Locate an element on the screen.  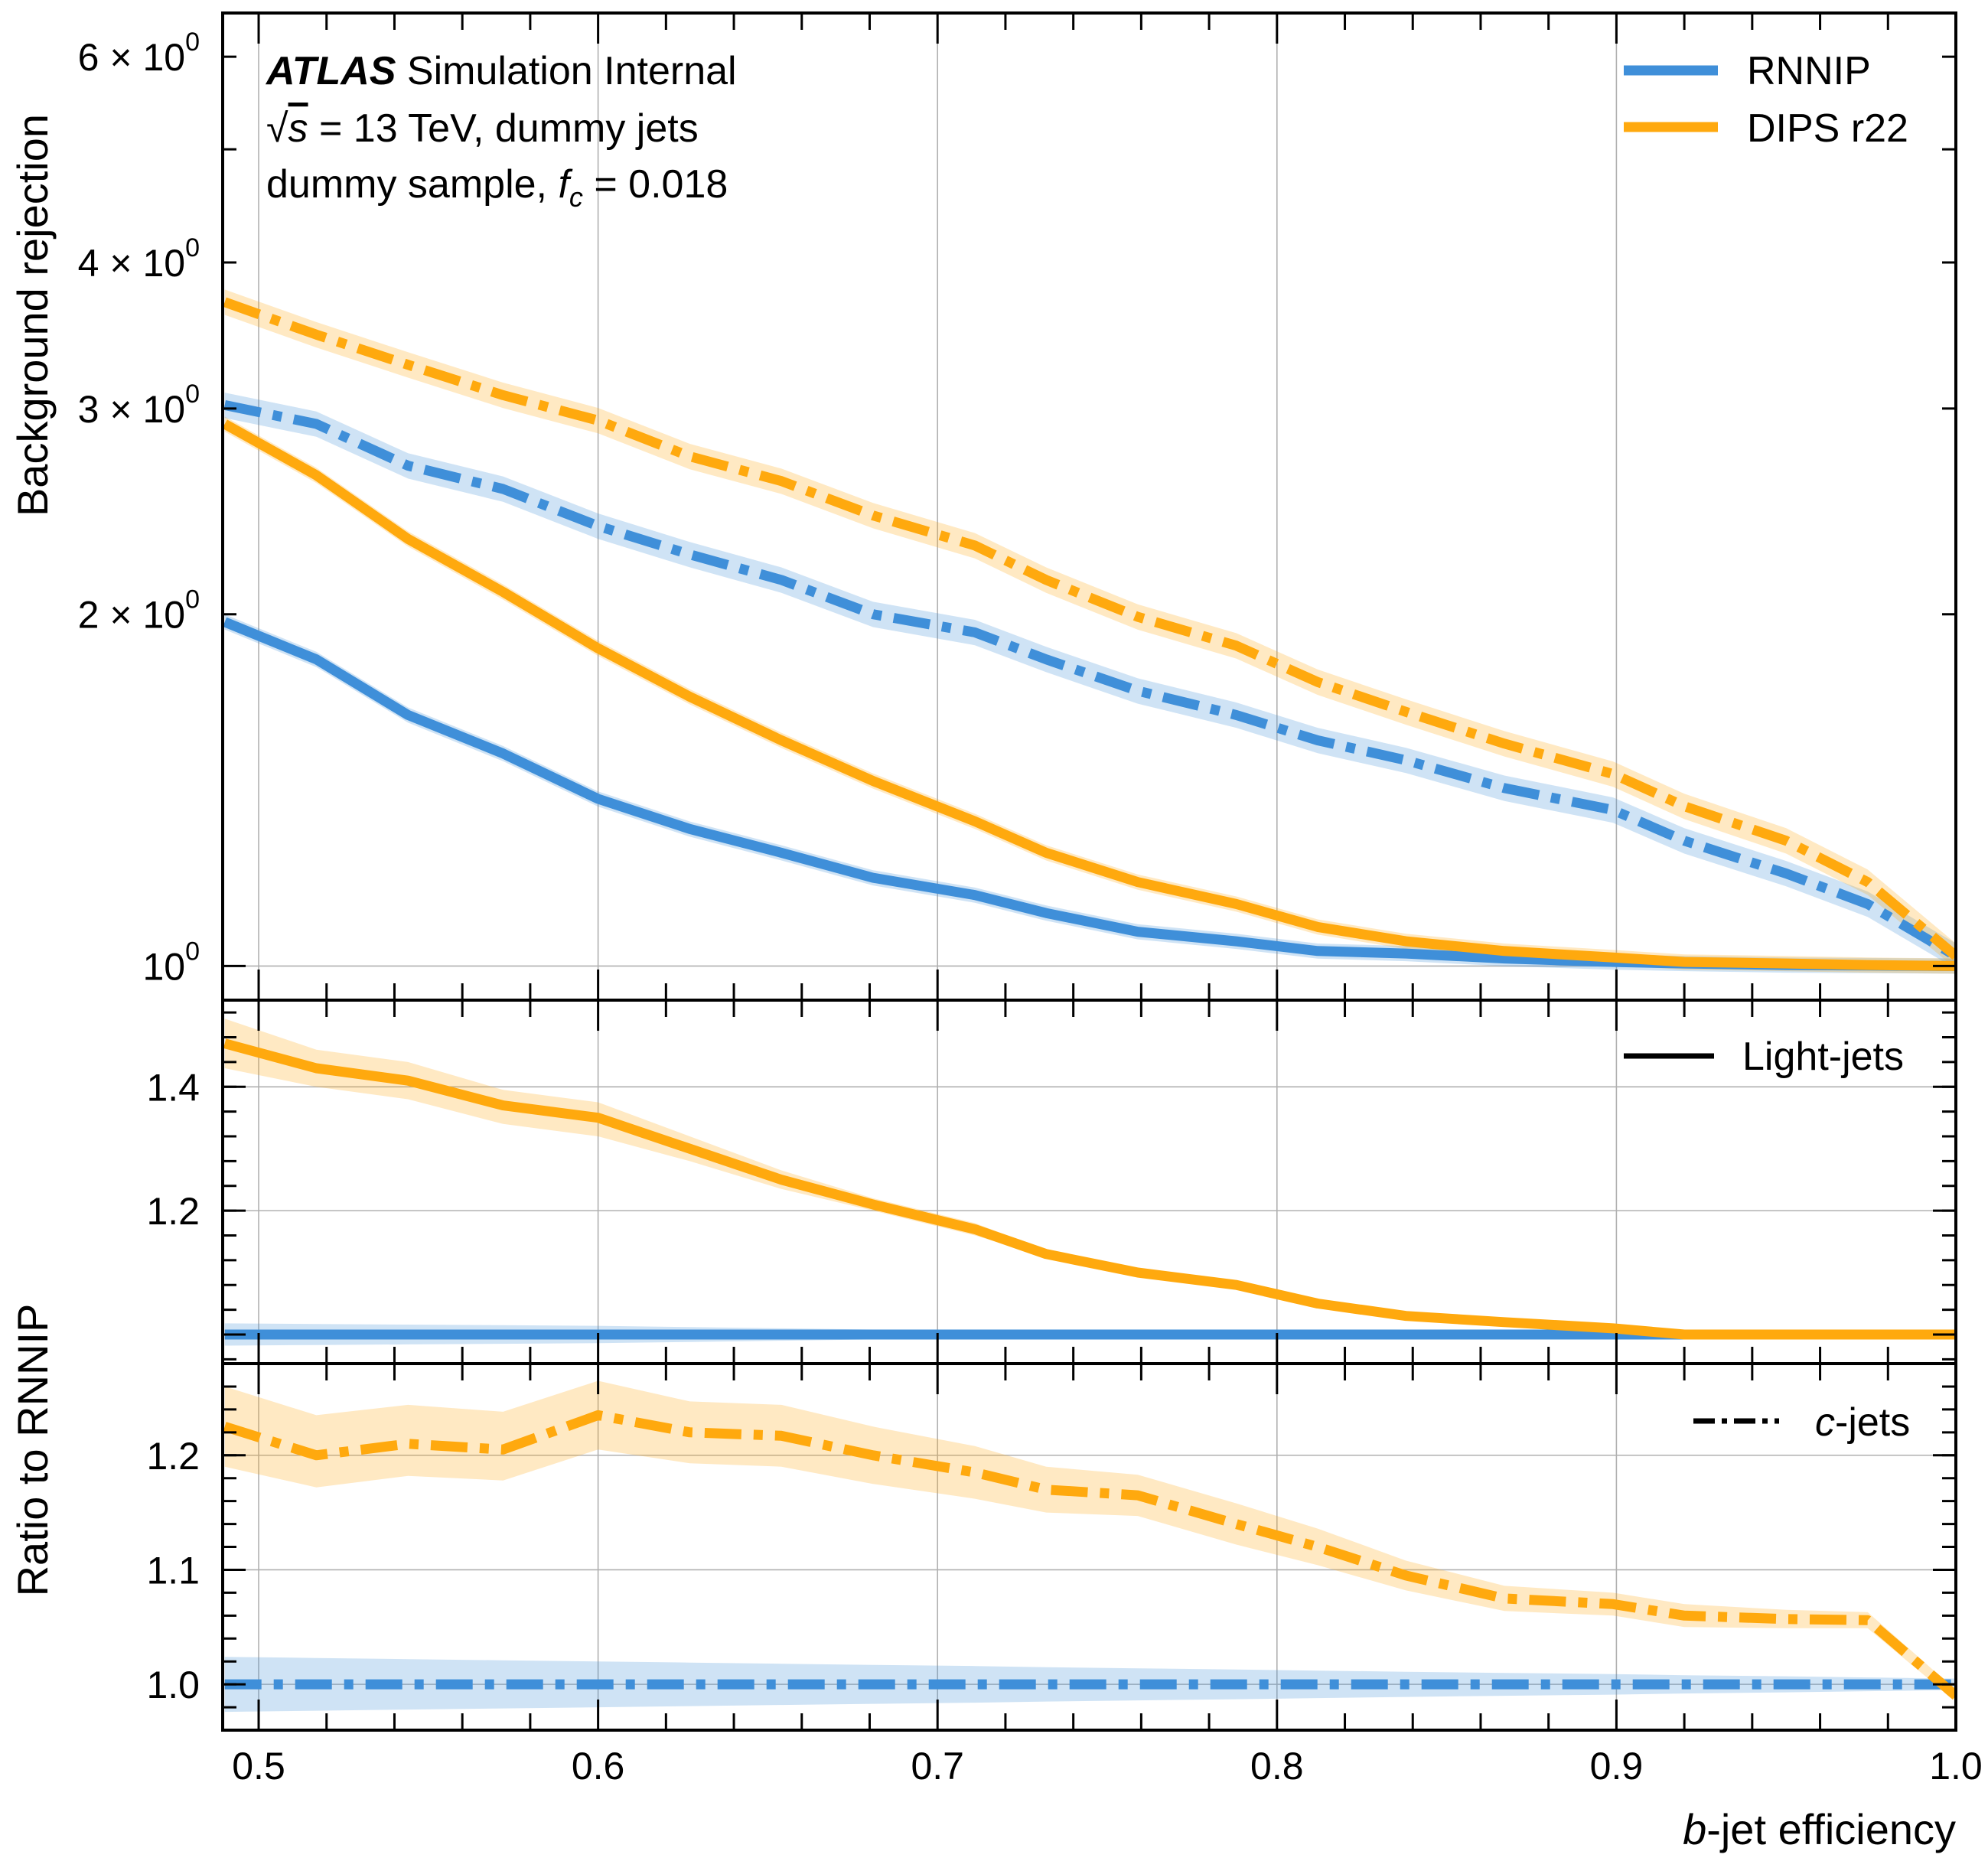
y-axis-label-main: Background rejection is located at coordinates (33, 315).